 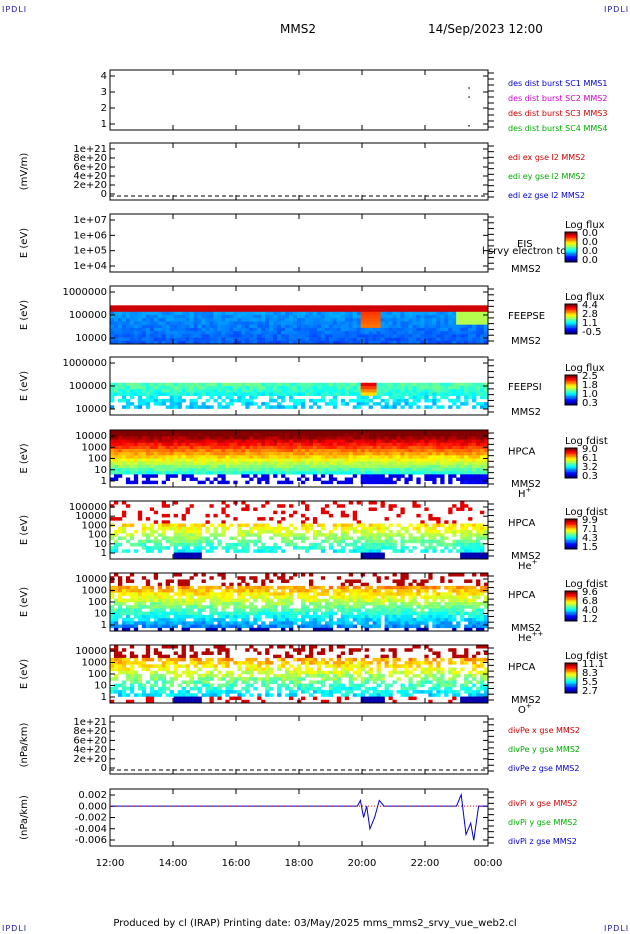 What do you see at coordinates (571, 251) in the screenshot?
I see `colorbar-segment` at bounding box center [571, 251].